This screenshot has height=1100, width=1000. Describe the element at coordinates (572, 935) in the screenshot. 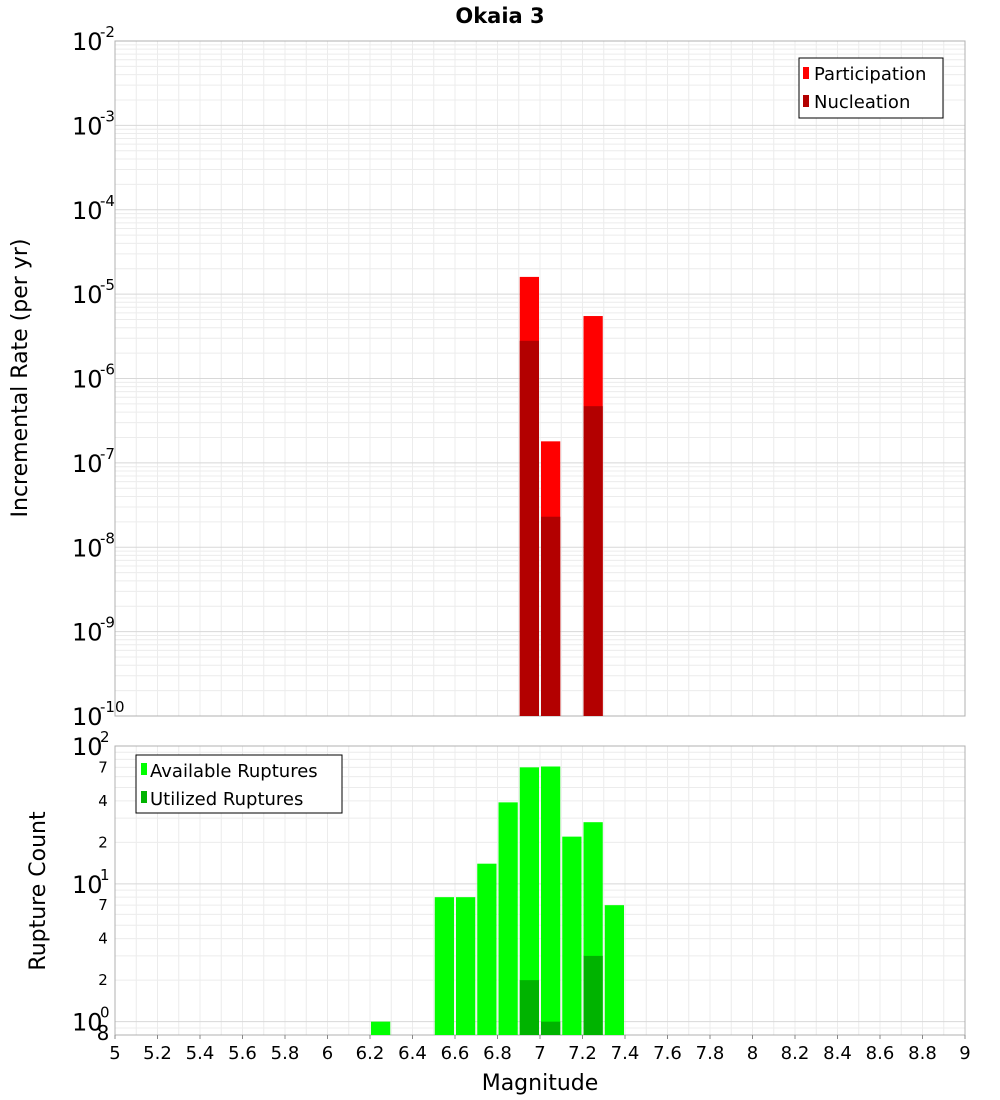

I see `bar-available-ruptures-7.15` at that location.